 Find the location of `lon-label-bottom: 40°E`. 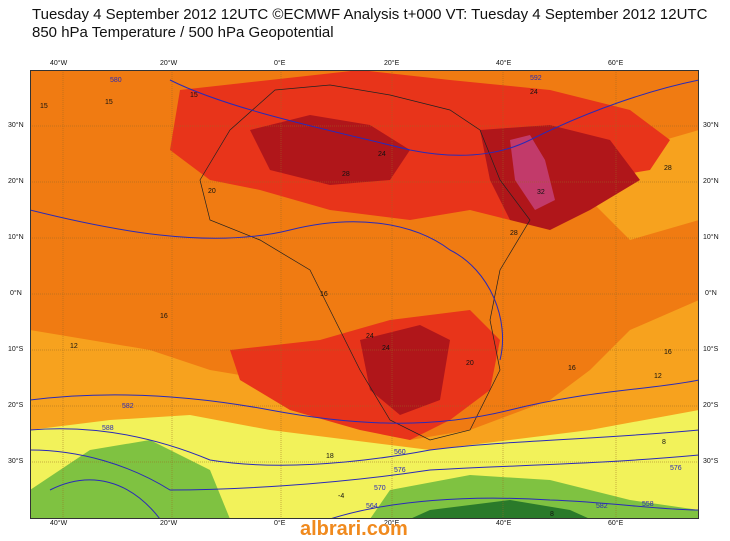

lon-label-bottom: 40°E is located at coordinates (504, 523).